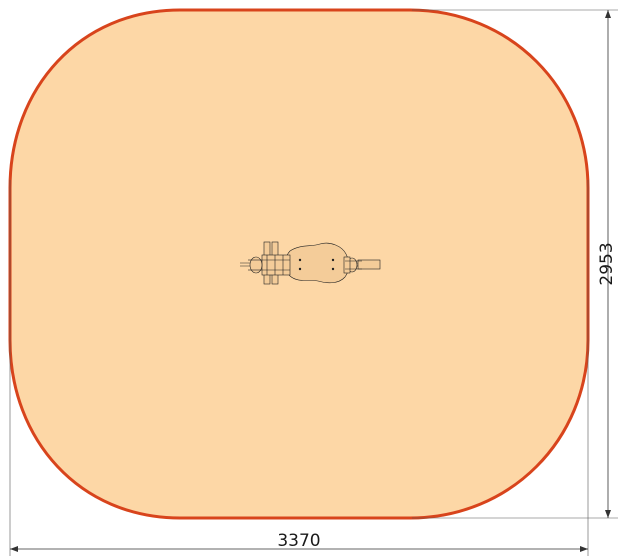 Image resolution: width=620 pixels, height=558 pixels. I want to click on height-dimension, so click(608, 264).